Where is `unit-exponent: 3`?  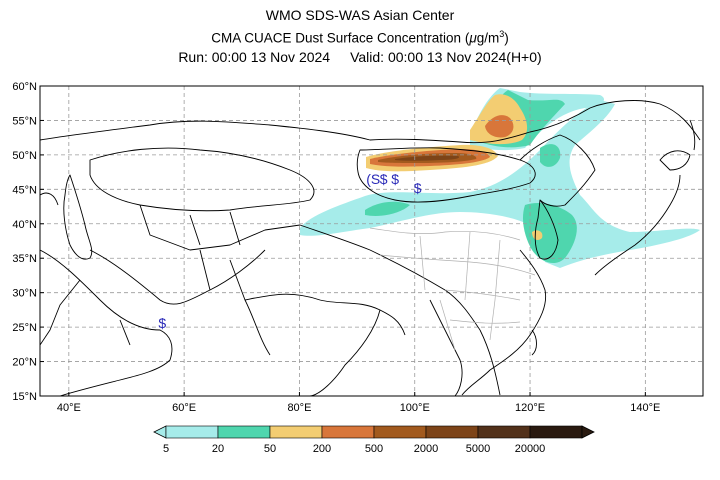
unit-exponent: 3 is located at coordinates (502, 34).